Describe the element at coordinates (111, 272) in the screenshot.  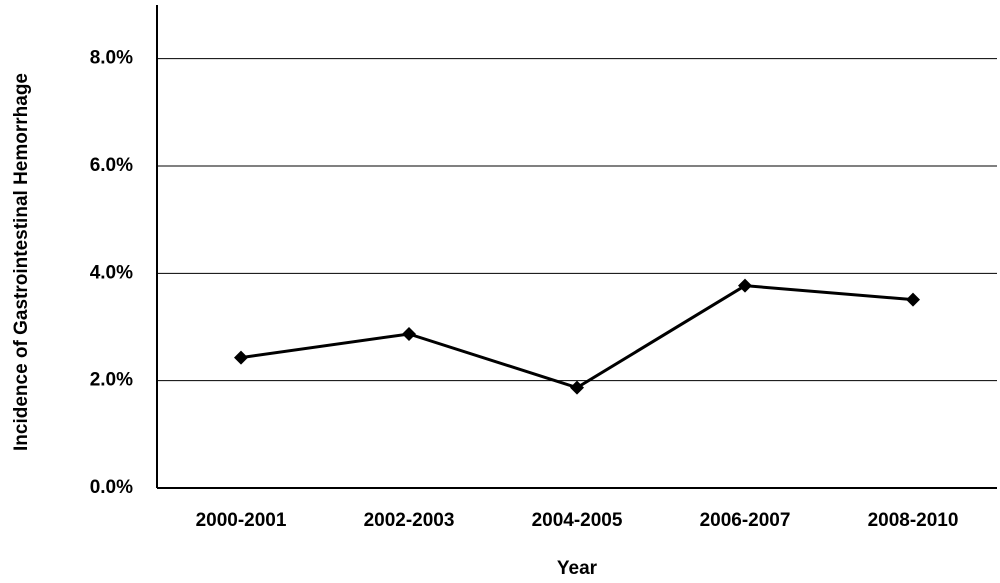
I see `y-tick-label: 4.0%` at that location.